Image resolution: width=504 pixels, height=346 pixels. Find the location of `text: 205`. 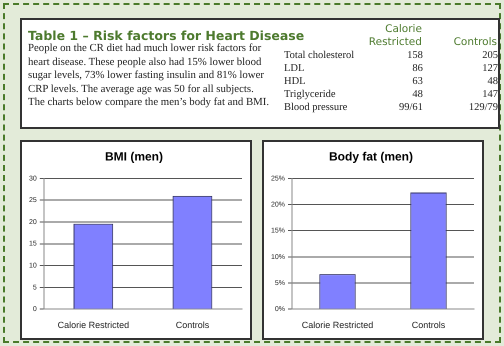

text: 205 is located at coordinates (489, 55).